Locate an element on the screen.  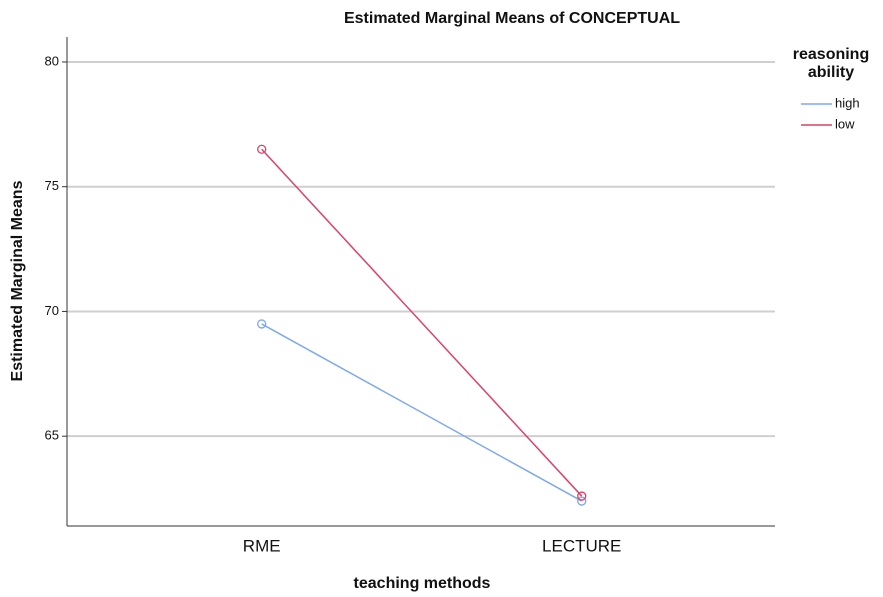
series-line is located at coordinates (422, 412).